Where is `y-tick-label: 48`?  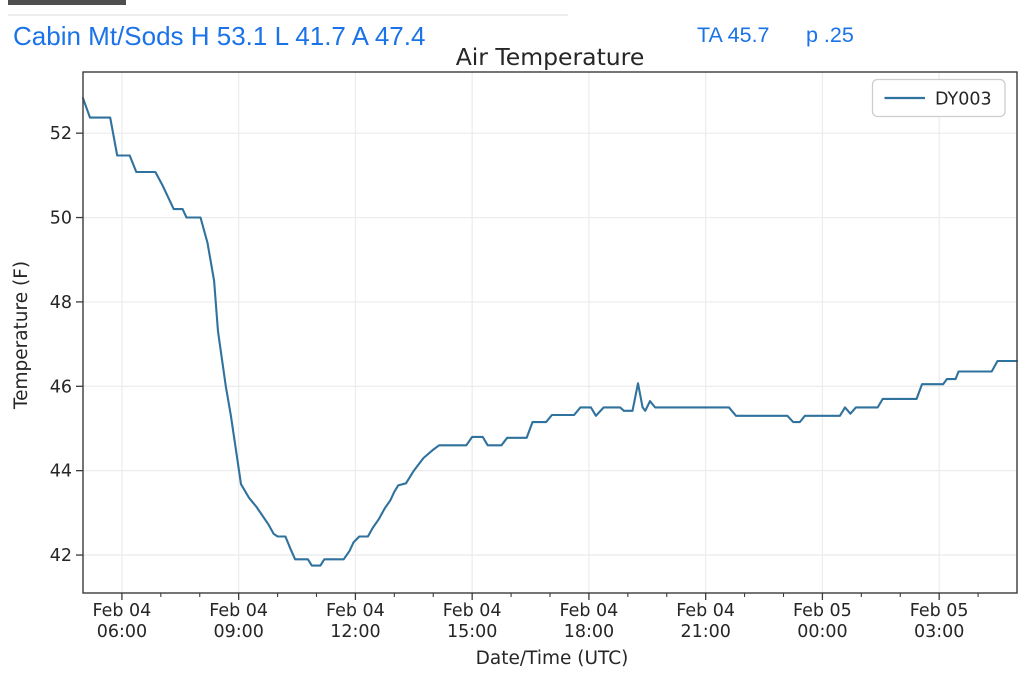 y-tick-label: 48 is located at coordinates (61, 303).